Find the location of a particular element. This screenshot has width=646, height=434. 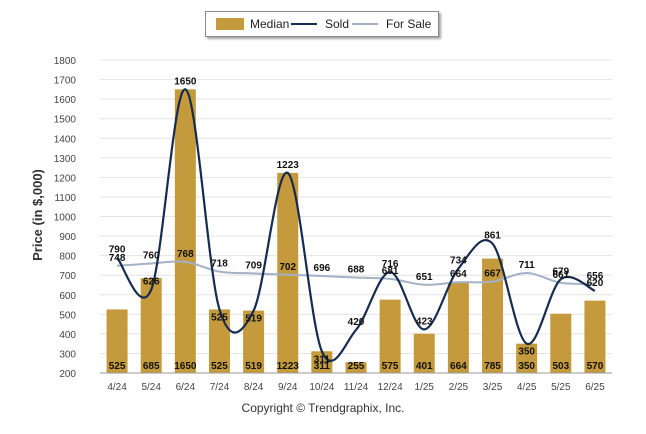

y-tick-label: 1800 is located at coordinates (65, 61).